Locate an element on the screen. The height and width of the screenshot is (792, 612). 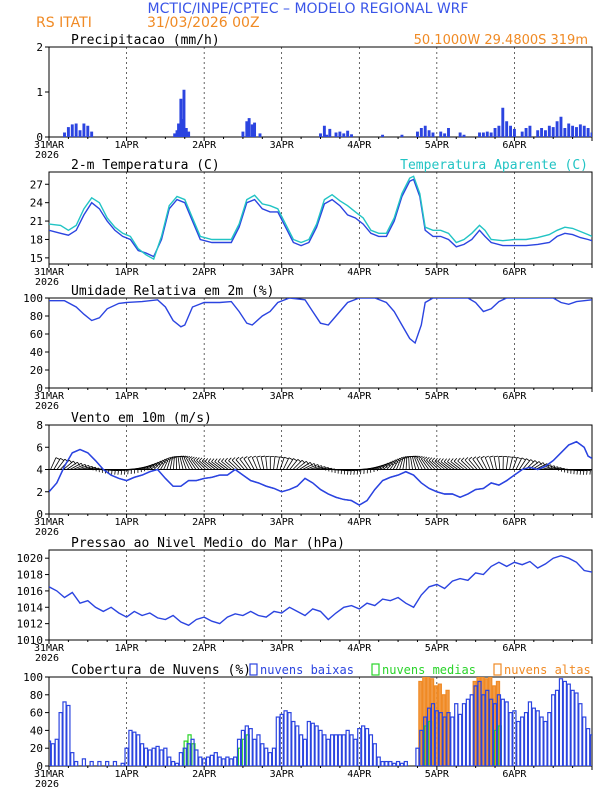
y-tick-label: 8 is located at coordinates (39, 425).